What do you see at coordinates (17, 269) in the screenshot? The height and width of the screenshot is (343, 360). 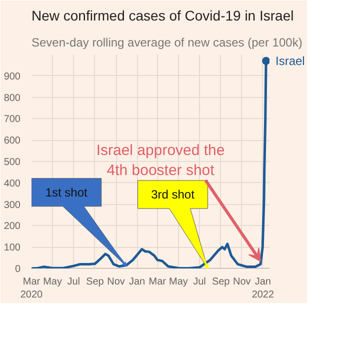 I see `y-tick-label: 0` at bounding box center [17, 269].